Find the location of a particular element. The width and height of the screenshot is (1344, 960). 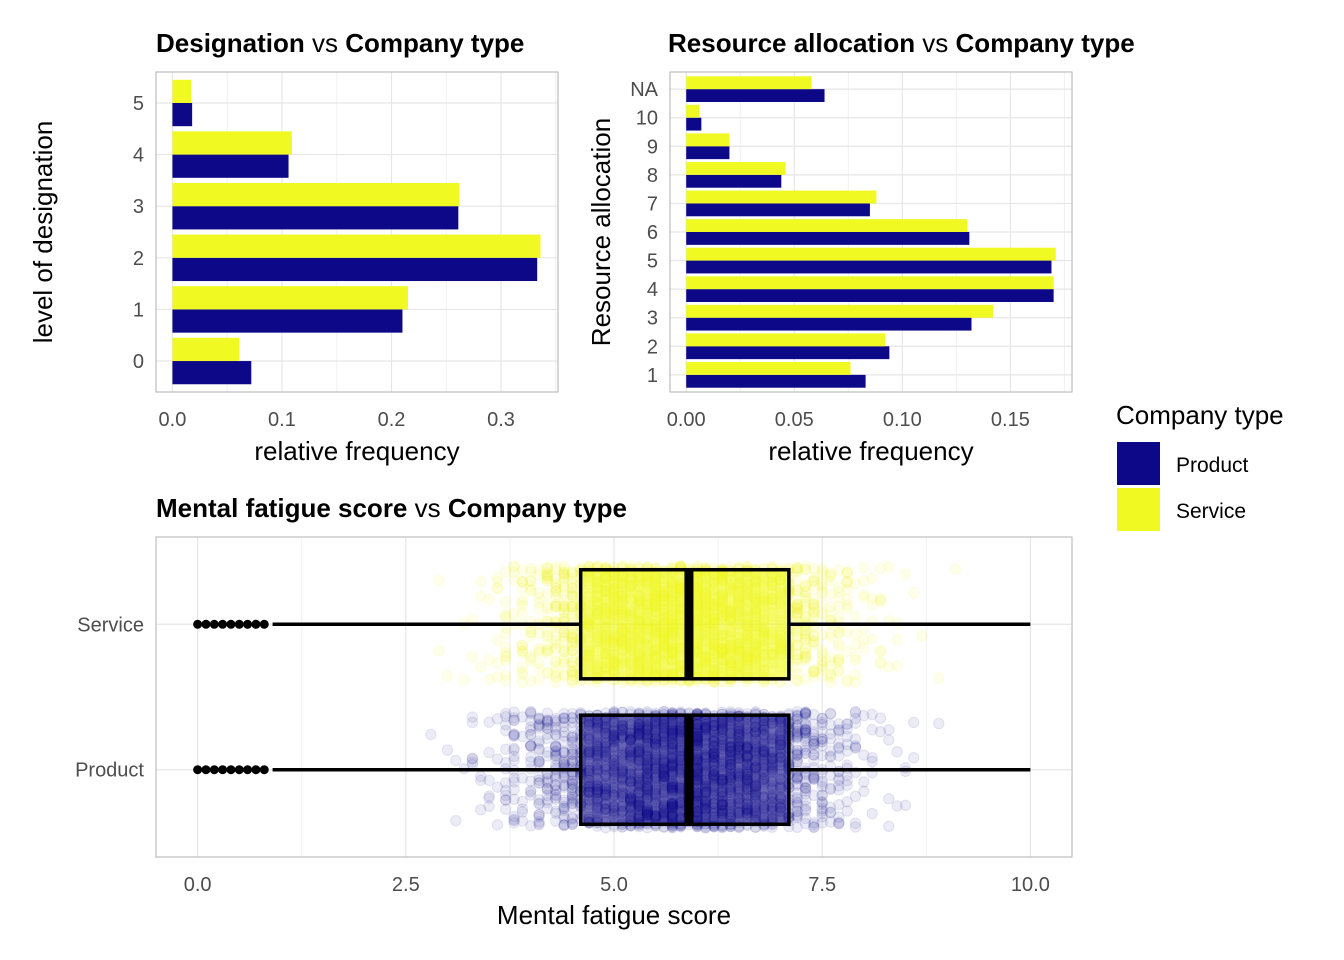

chart-title-part: vs is located at coordinates (325, 43).